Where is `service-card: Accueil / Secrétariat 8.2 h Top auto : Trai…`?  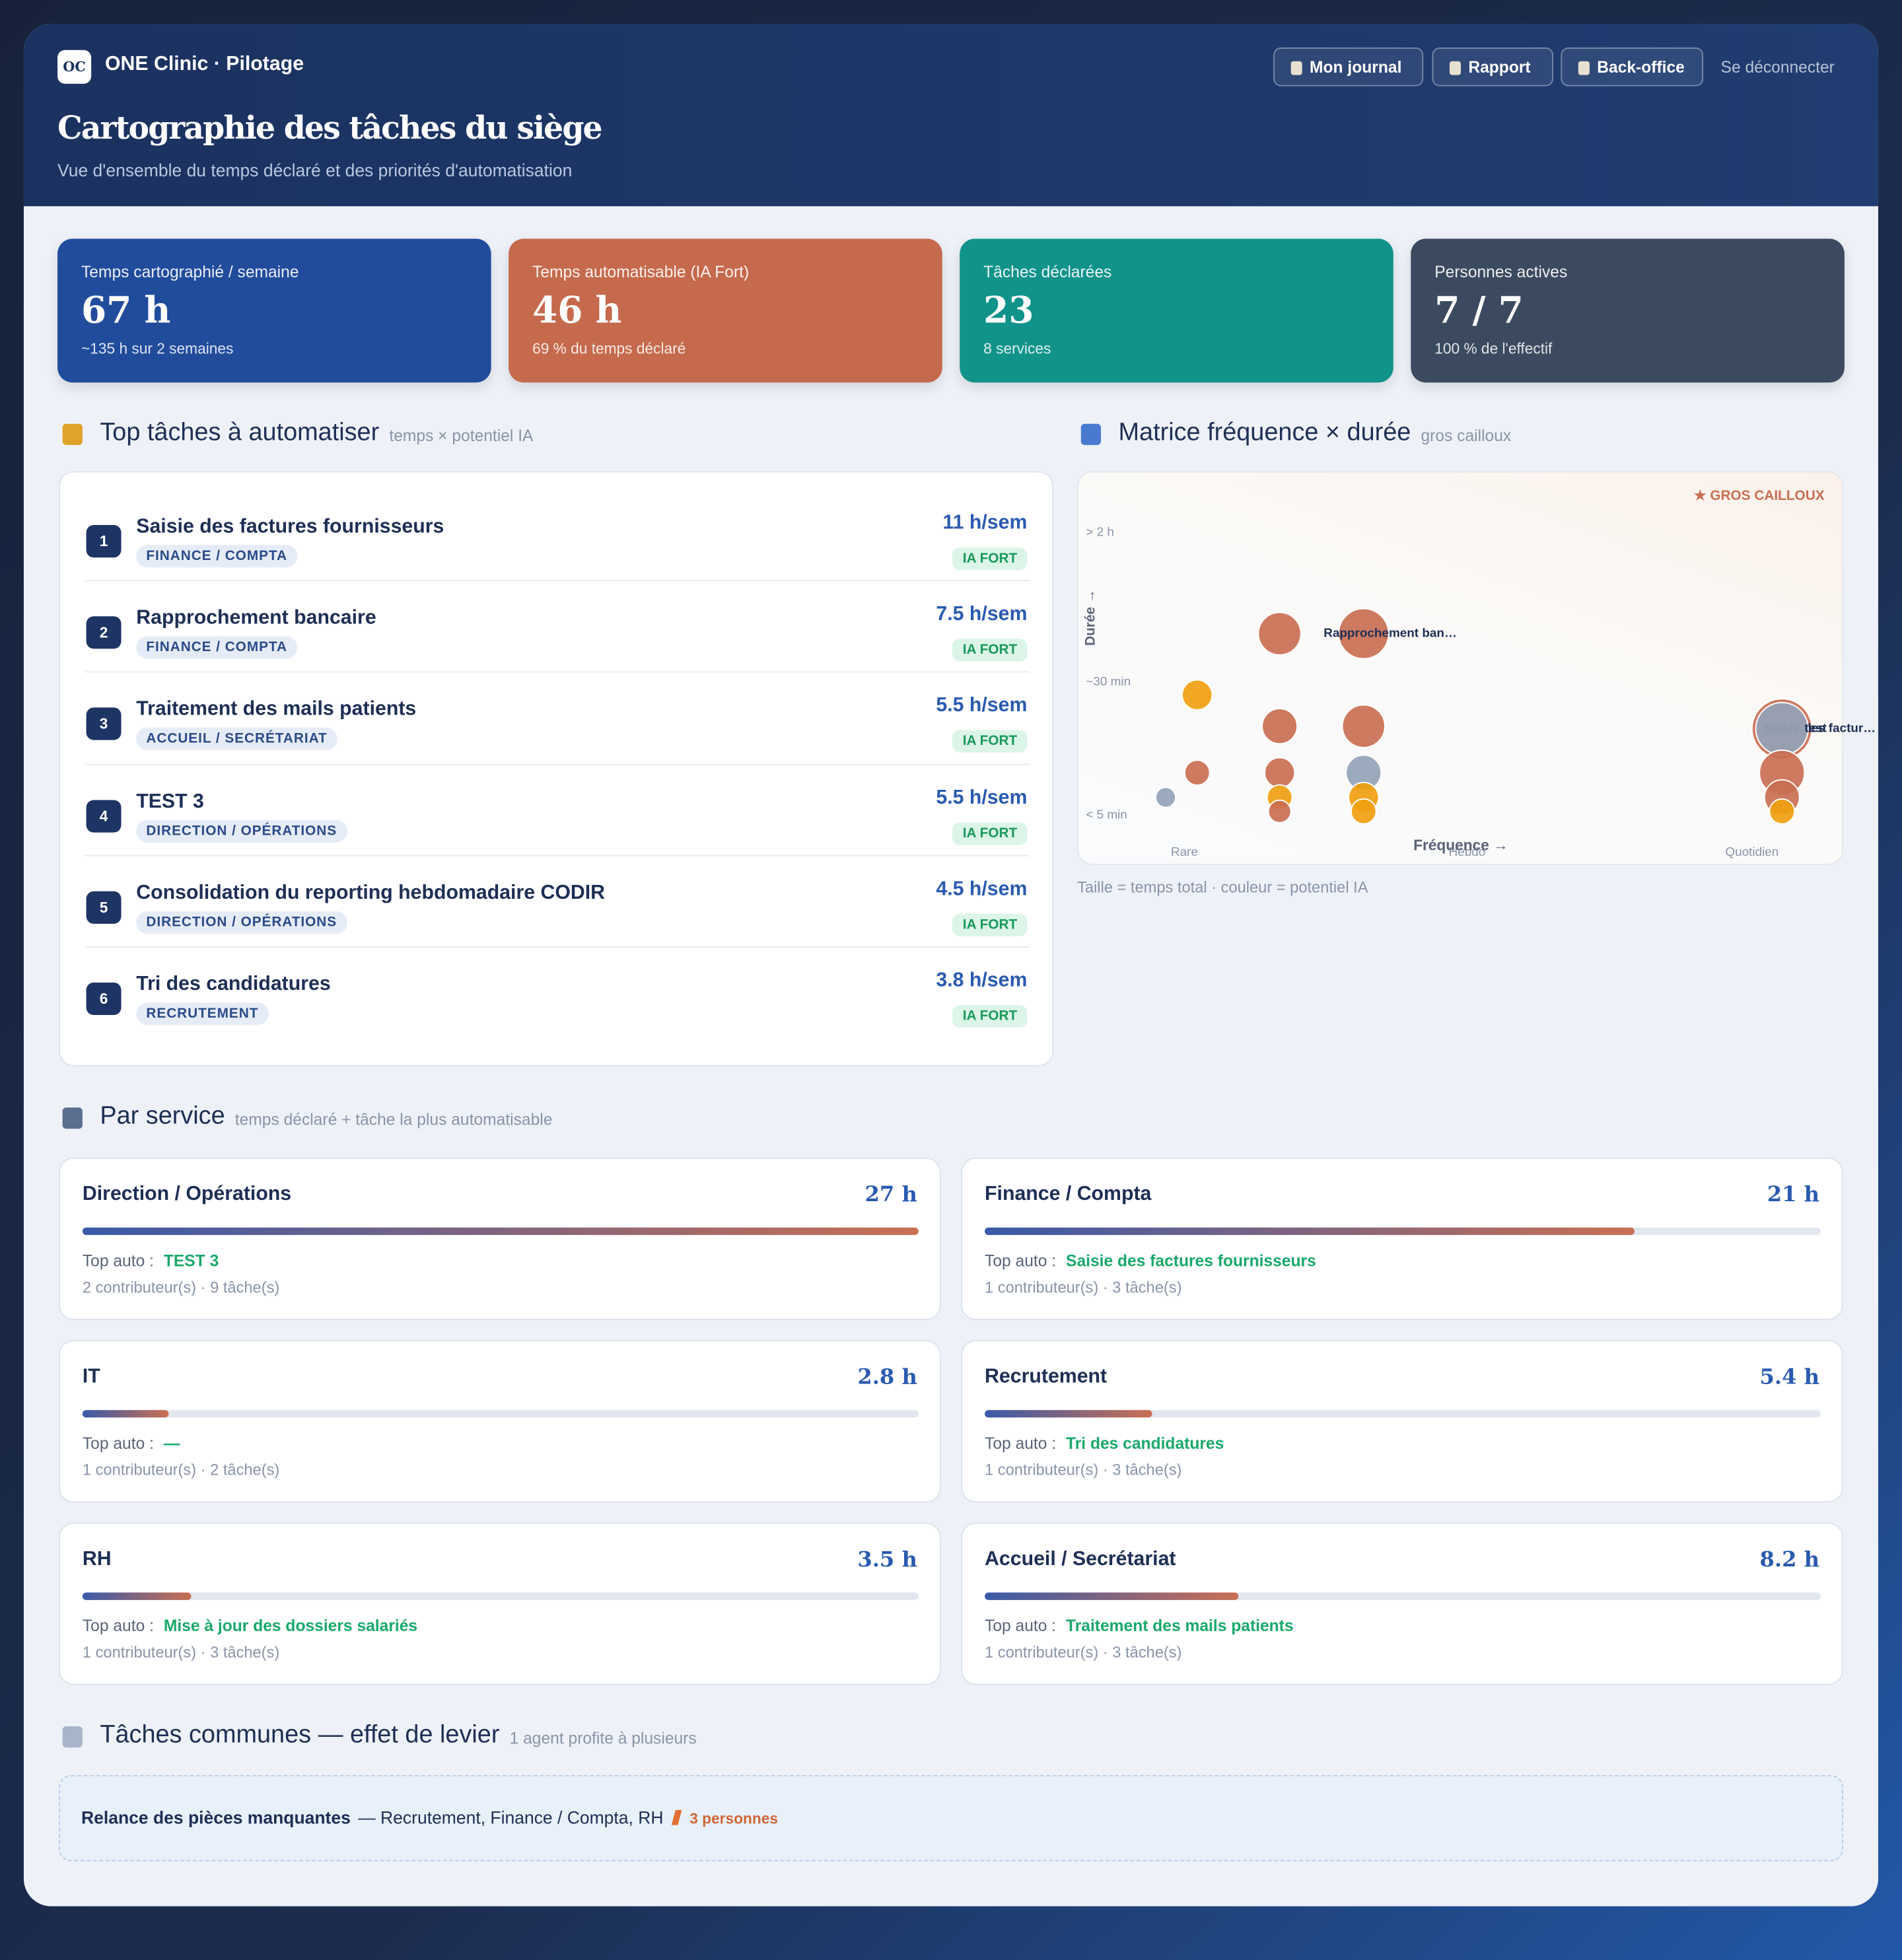
service-card: Accueil / Secrétariat 8.2 h Top auto : Trai… is located at coordinates (1402, 1603).